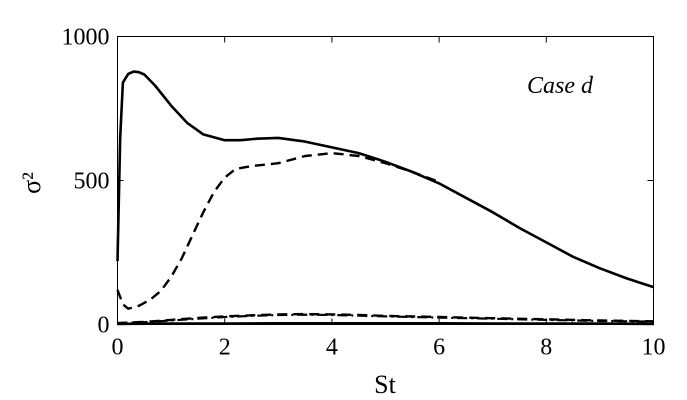 Image resolution: width=687 pixels, height=400 pixels. Describe the element at coordinates (385, 384) in the screenshot. I see `x-axis-label: St` at that location.